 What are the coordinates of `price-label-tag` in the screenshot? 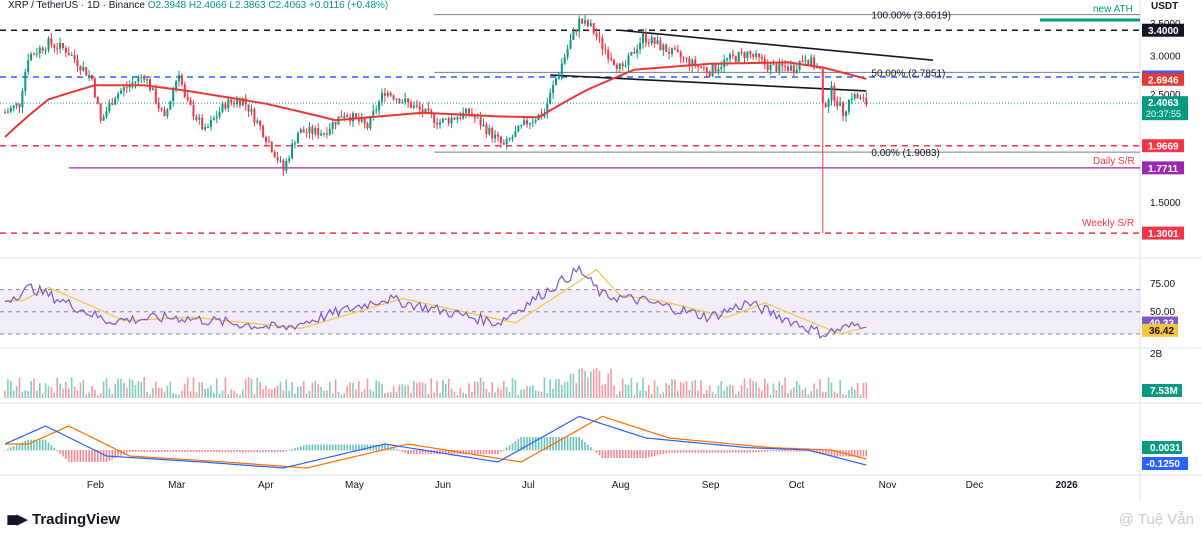 It's located at (1163, 30).